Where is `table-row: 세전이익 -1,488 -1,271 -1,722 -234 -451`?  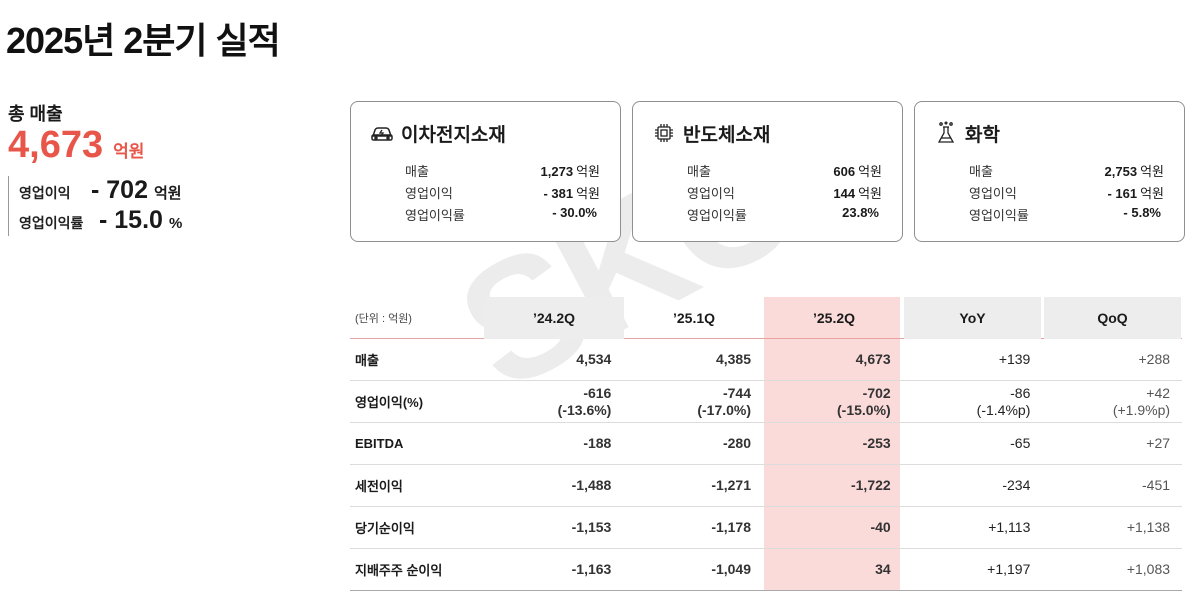 table-row: 세전이익 -1,488 -1,271 -1,722 -234 -451 is located at coordinates (766, 486).